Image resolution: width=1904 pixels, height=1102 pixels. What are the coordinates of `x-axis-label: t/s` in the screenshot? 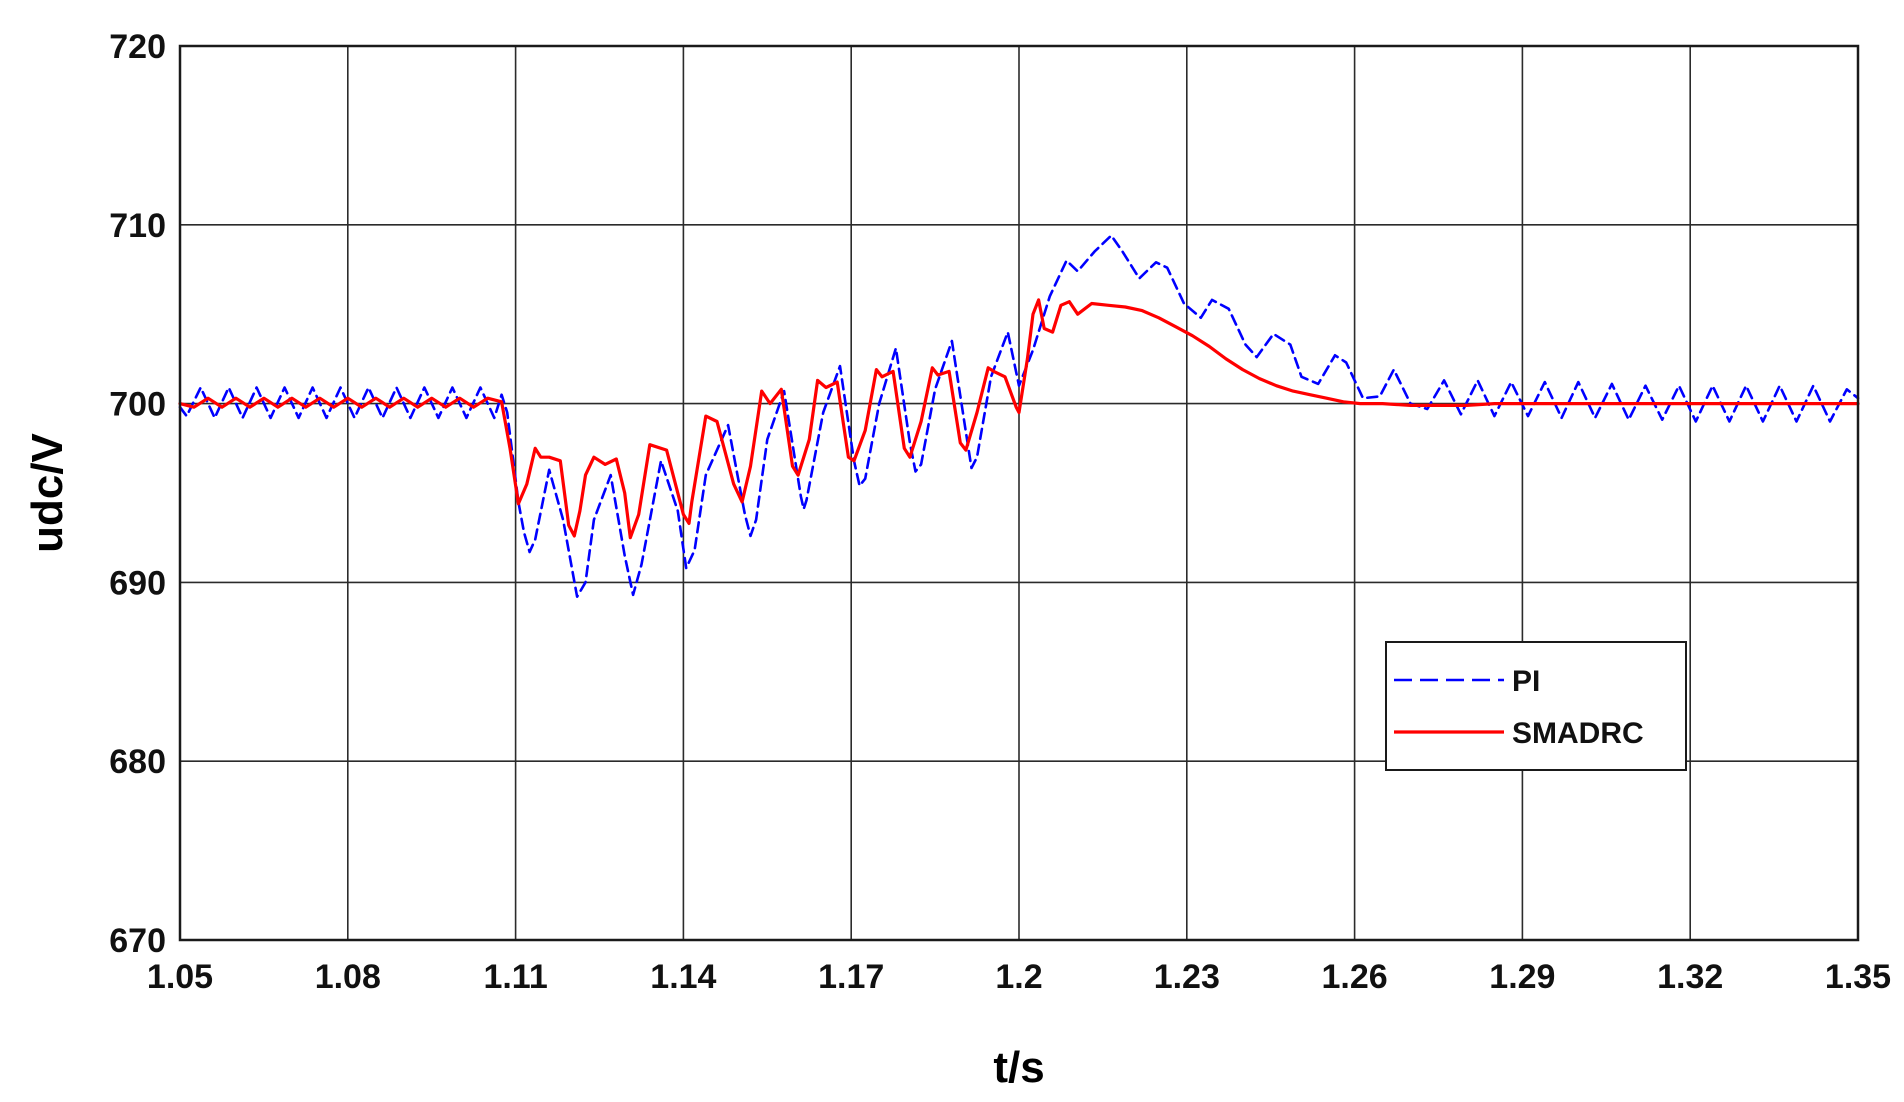 It's located at (1018, 1067).